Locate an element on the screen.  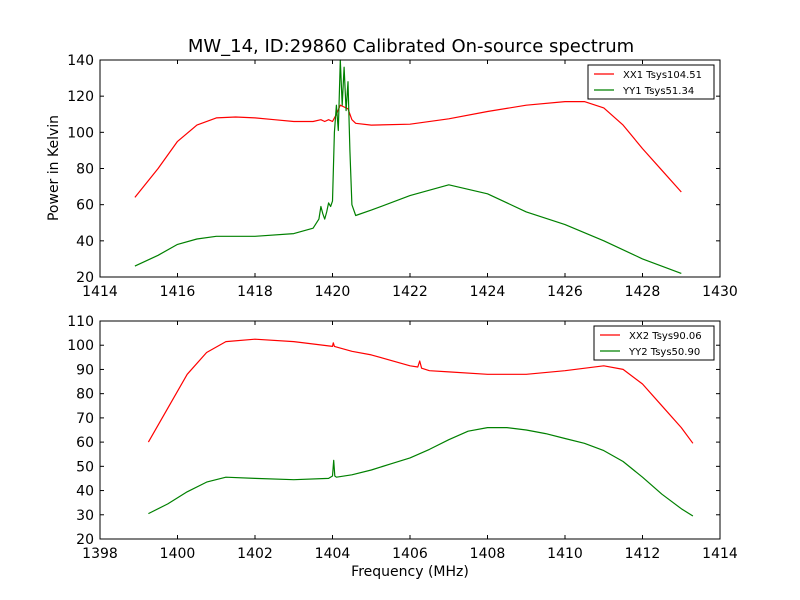
x-axis-label: Frequency (MHz) is located at coordinates (410, 572).